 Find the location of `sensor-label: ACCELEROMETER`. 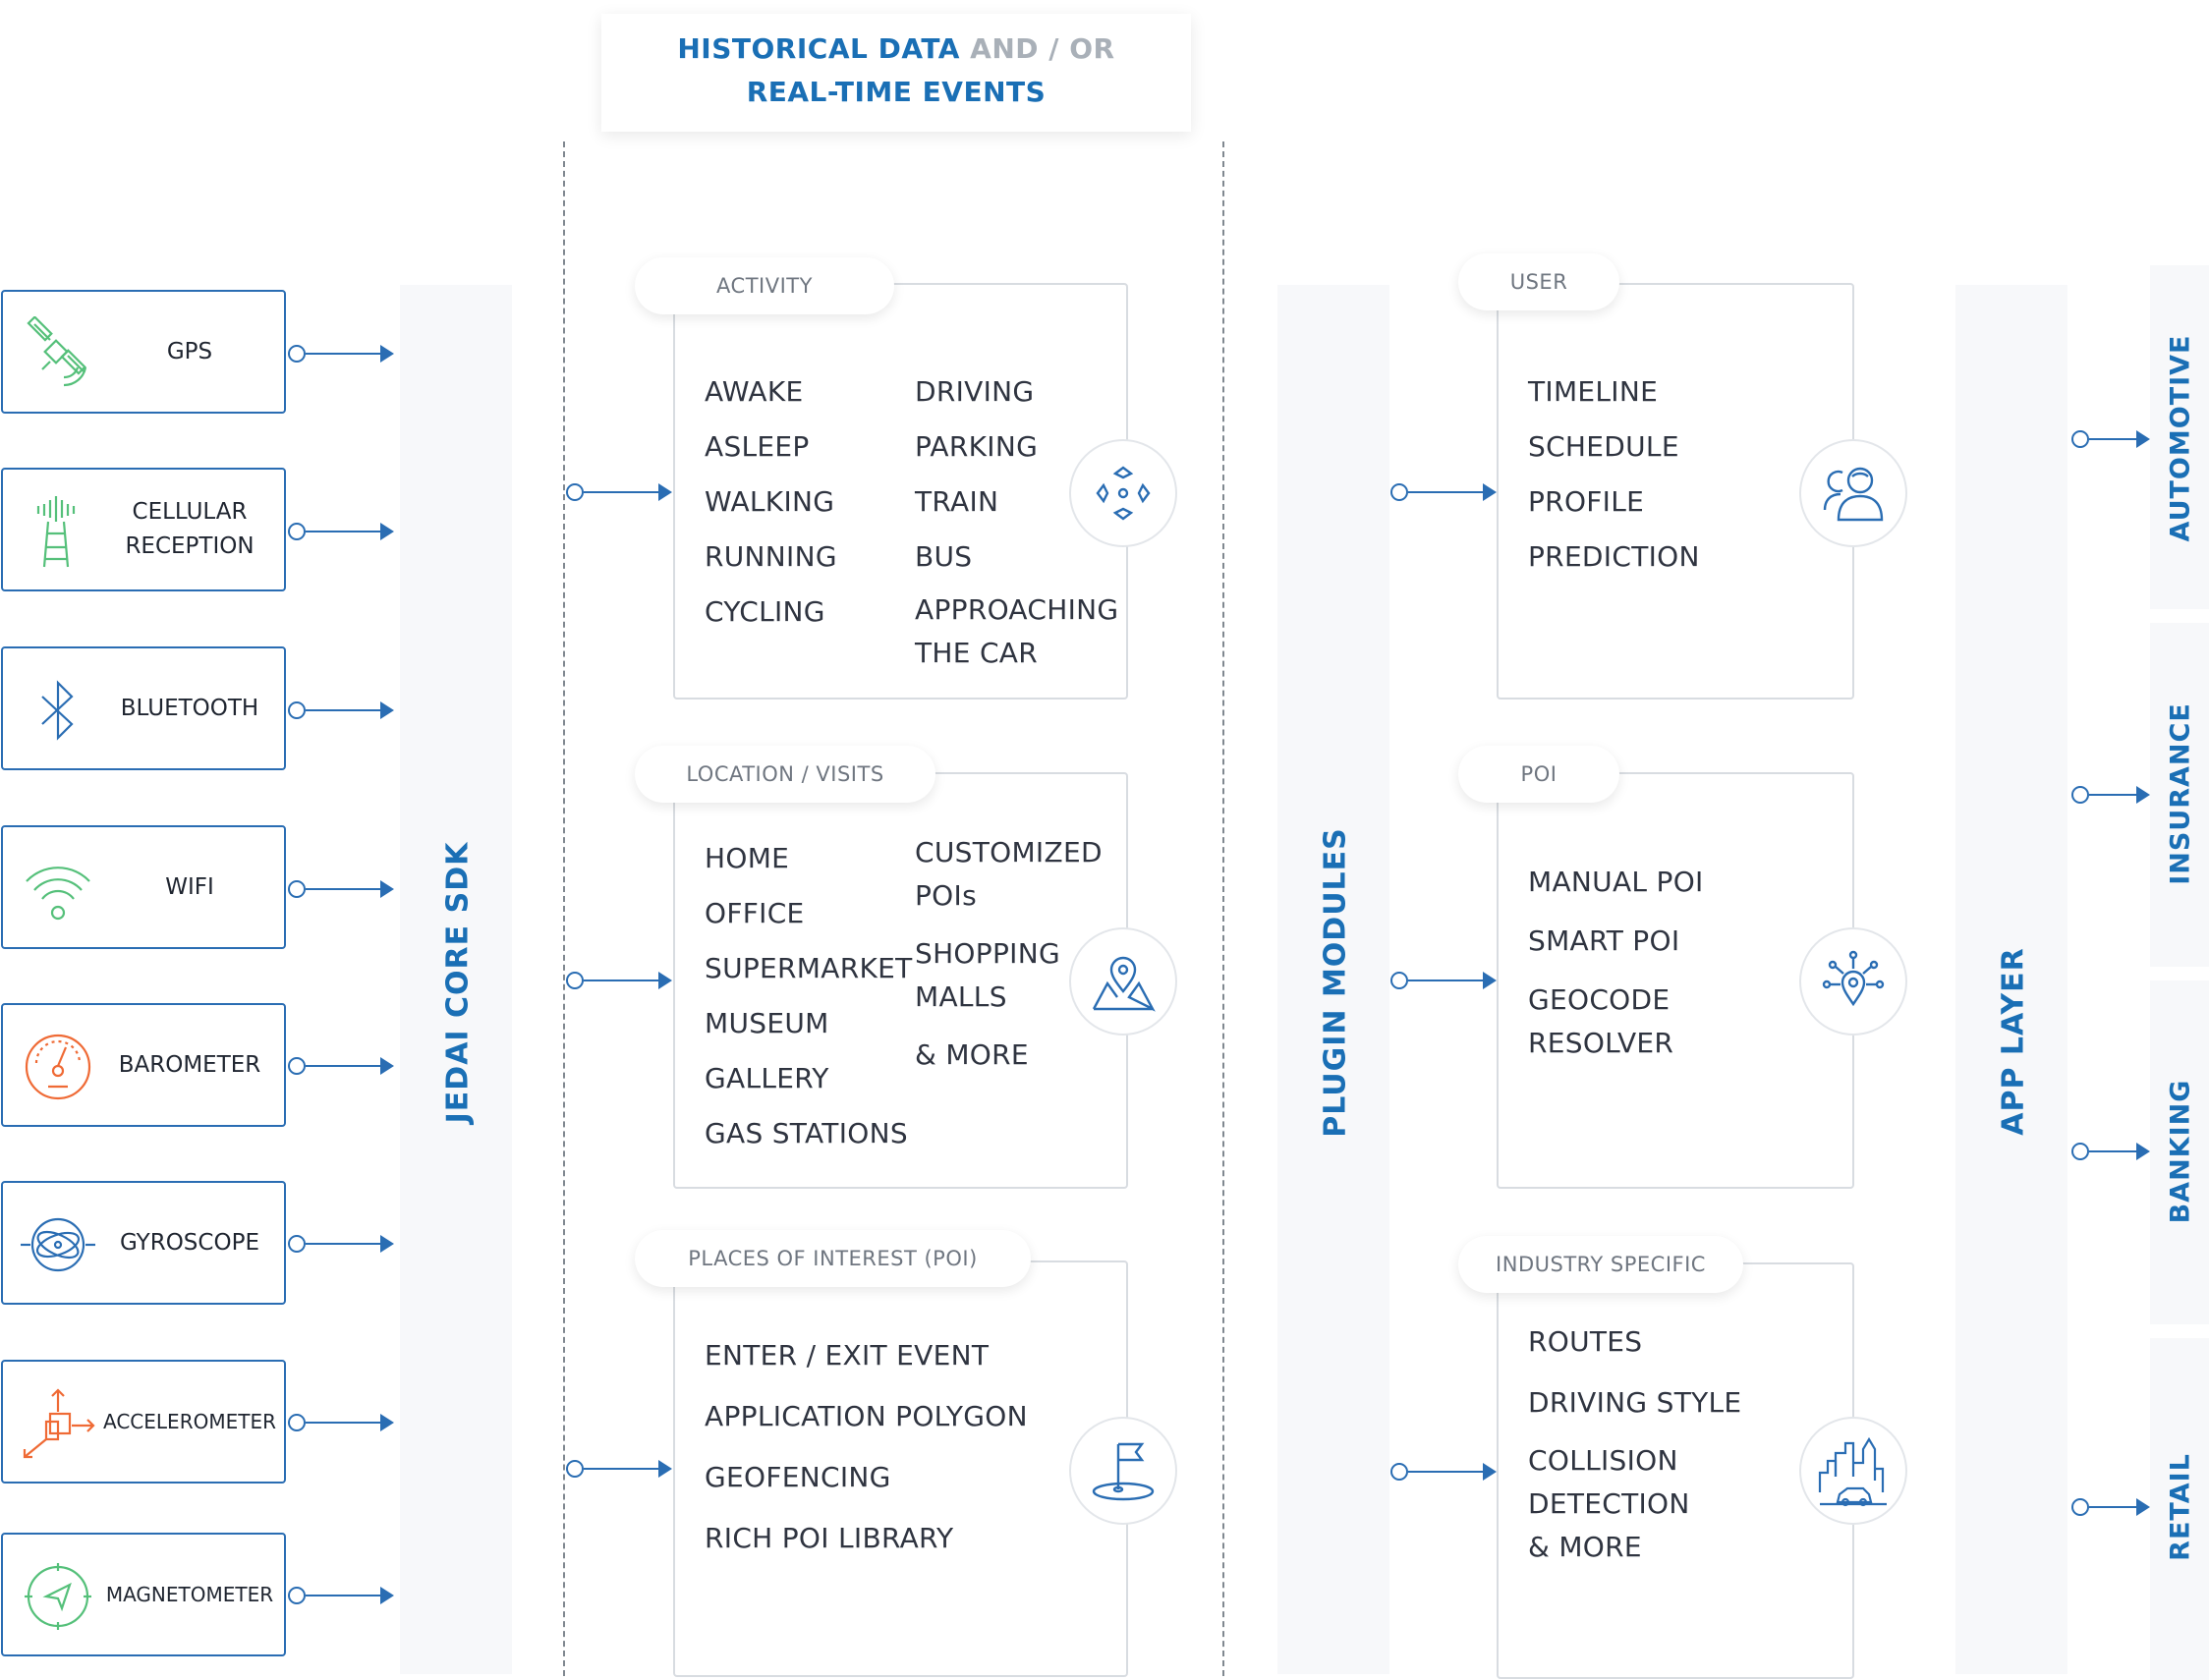

sensor-label: ACCELEROMETER is located at coordinates (189, 1421).